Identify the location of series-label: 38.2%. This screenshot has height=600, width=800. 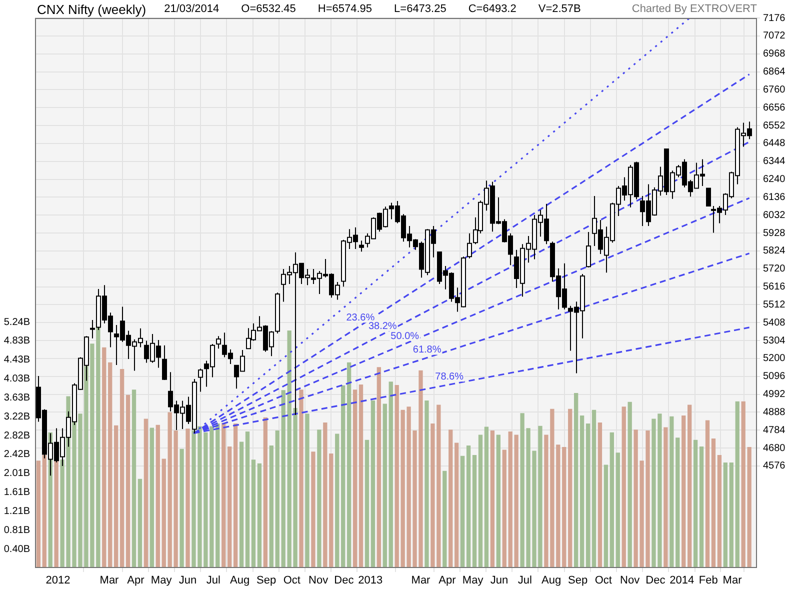
(382, 326).